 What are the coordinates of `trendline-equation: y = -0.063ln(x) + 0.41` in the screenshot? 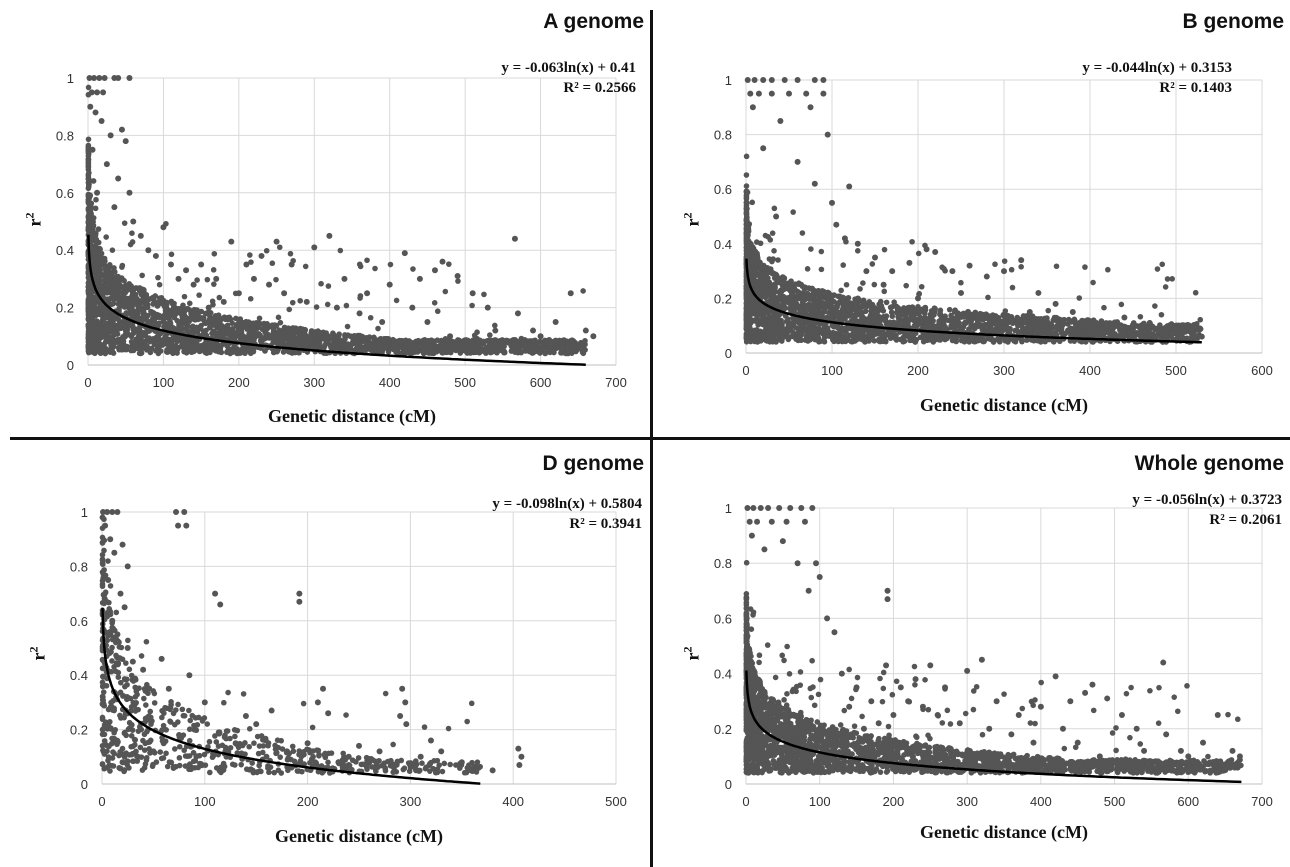 It's located at (568, 68).